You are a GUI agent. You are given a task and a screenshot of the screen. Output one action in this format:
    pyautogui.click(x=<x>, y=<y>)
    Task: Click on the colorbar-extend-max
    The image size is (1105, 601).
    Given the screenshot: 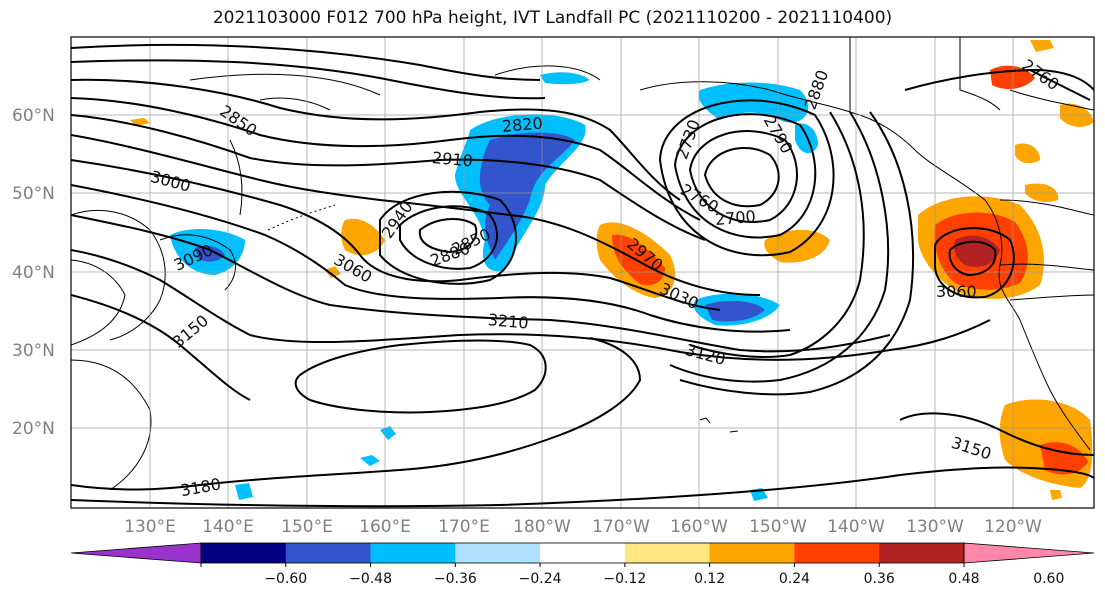 What is the action you would take?
    pyautogui.click(x=1029, y=553)
    